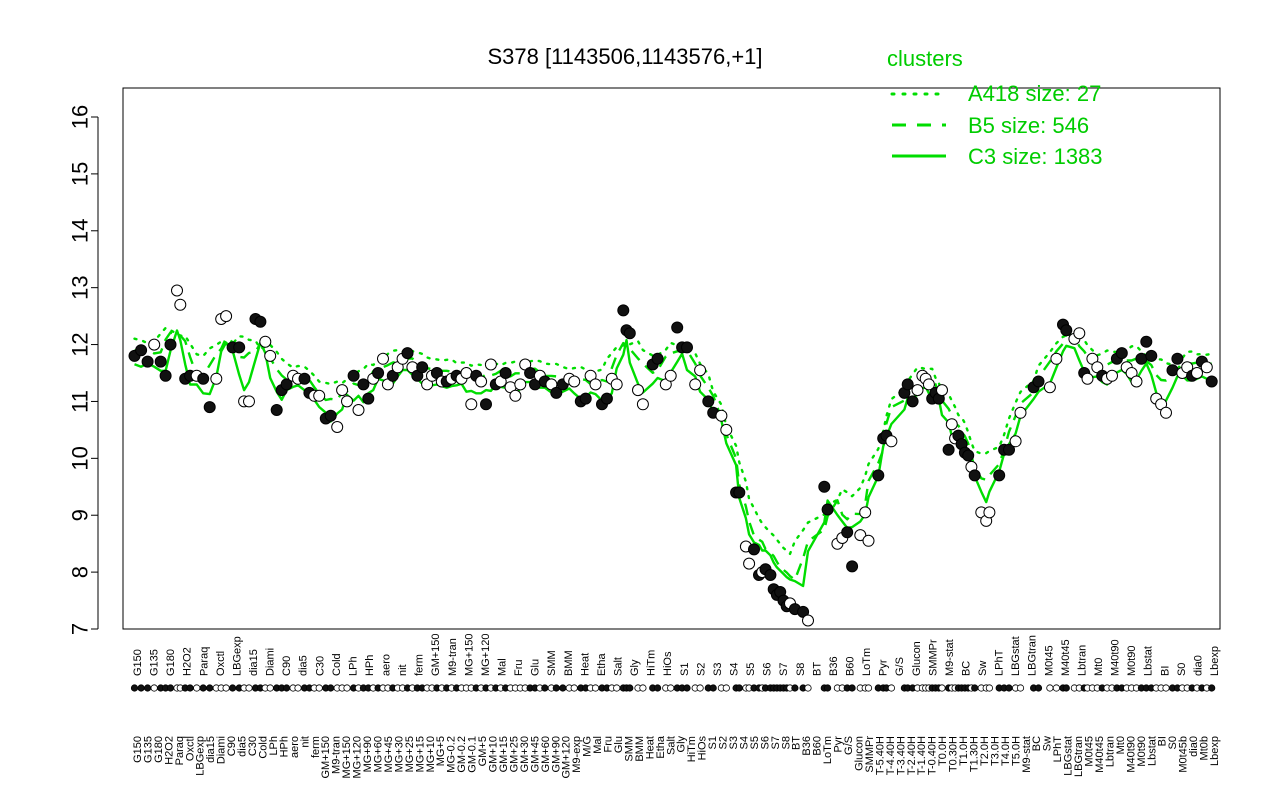 Image resolution: width=1280 pixels, height=800 pixels. Describe the element at coordinates (834, 666) in the screenshot. I see `x-tick-label: B36` at that location.